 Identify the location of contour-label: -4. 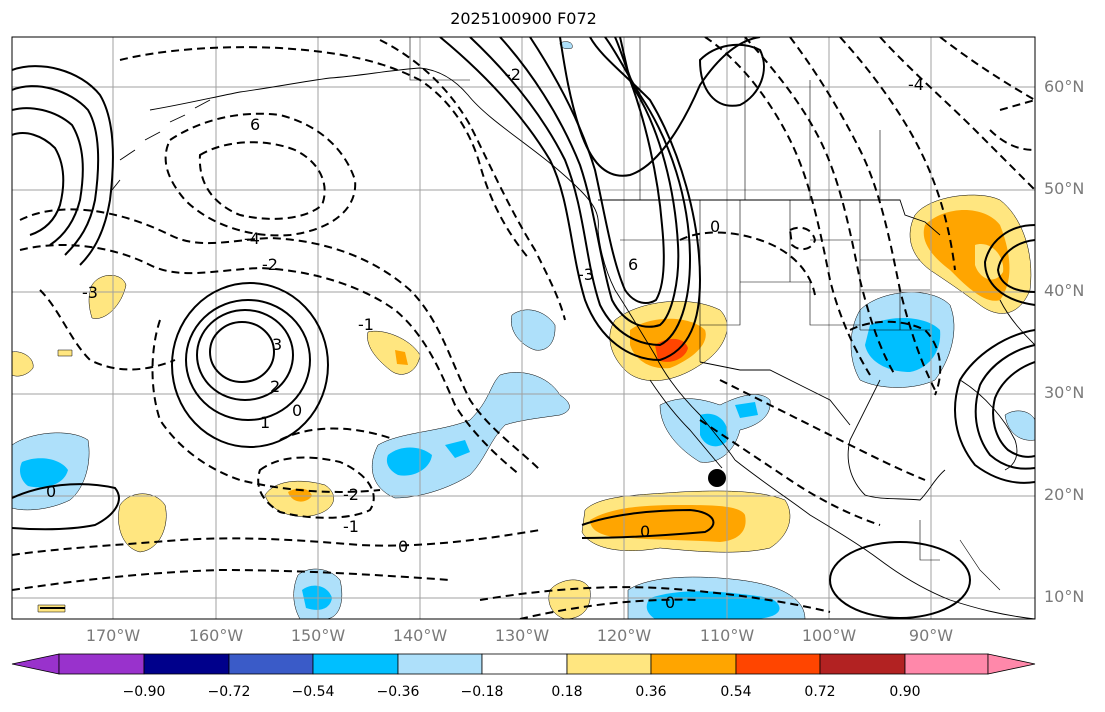
(916, 84).